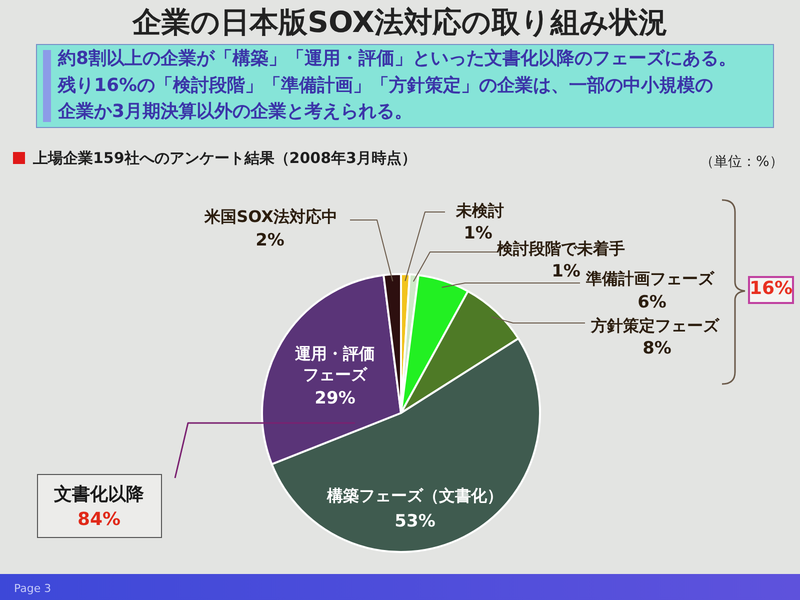 This screenshot has width=800, height=600. Describe the element at coordinates (415, 521) in the screenshot. I see `data-label: 53%` at that location.